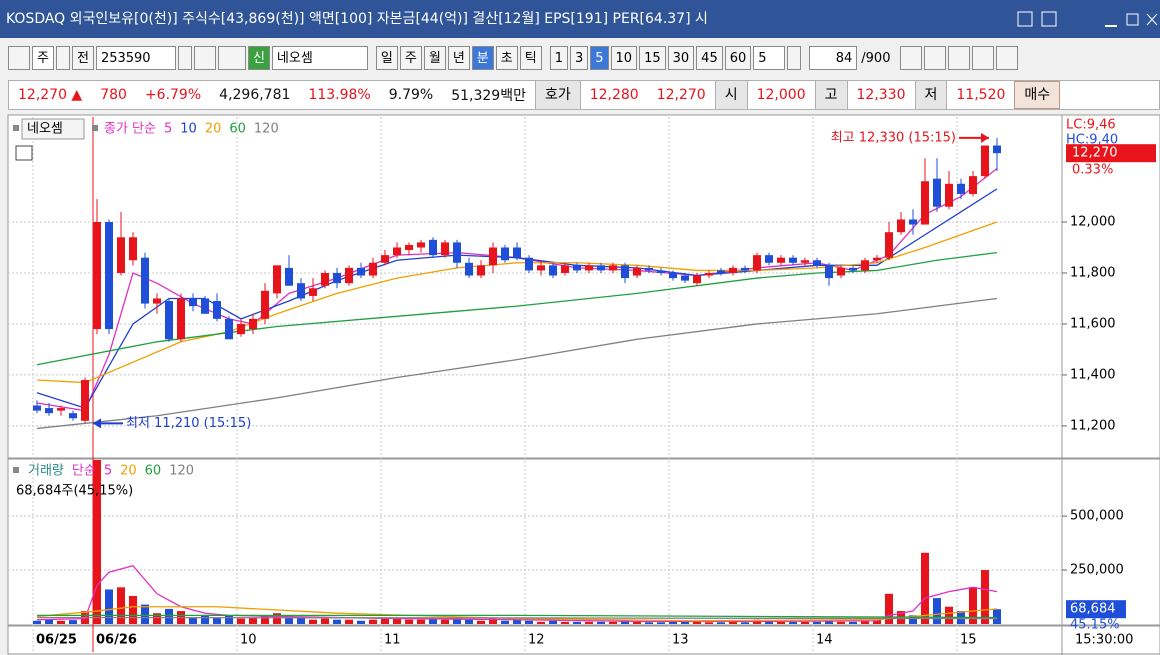  What do you see at coordinates (53, 129) in the screenshot?
I see `panel-label-box` at bounding box center [53, 129].